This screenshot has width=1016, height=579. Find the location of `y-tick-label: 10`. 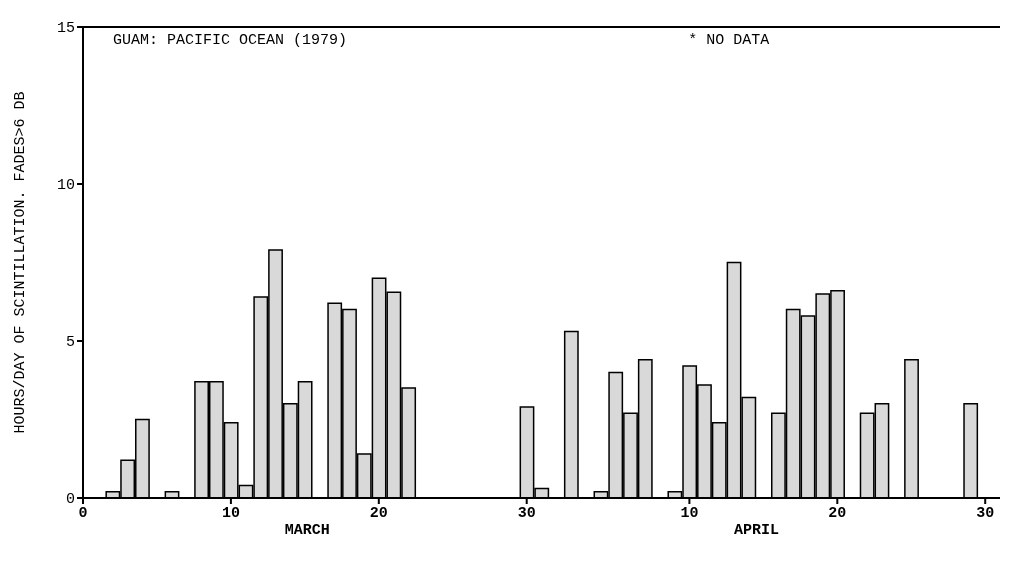

y-tick-label: 10 is located at coordinates (65, 186).